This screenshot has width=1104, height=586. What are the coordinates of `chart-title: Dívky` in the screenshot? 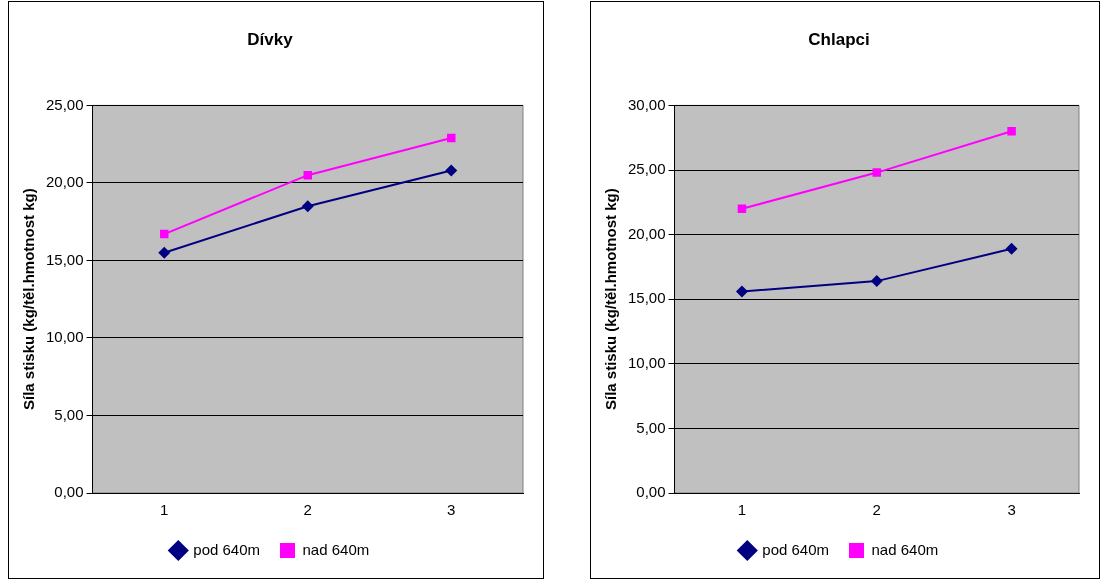 It's located at (270, 39).